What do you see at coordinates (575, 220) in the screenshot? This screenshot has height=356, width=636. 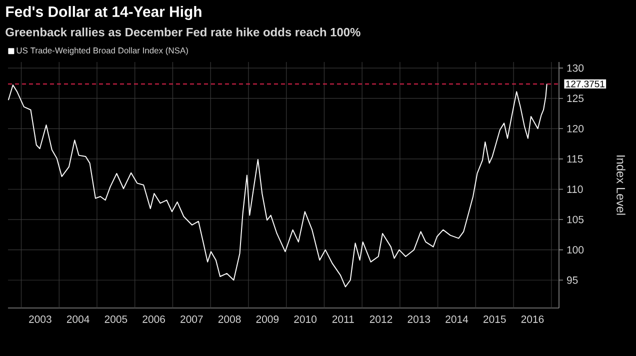 I see `y-tick-label: 105` at bounding box center [575, 220].